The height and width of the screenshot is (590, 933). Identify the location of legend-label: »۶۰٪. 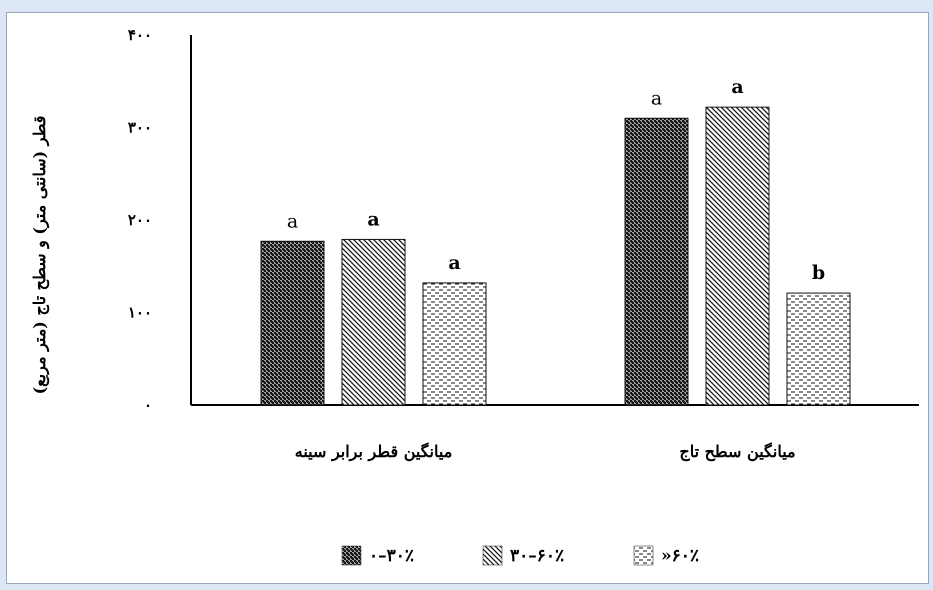
(680, 556).